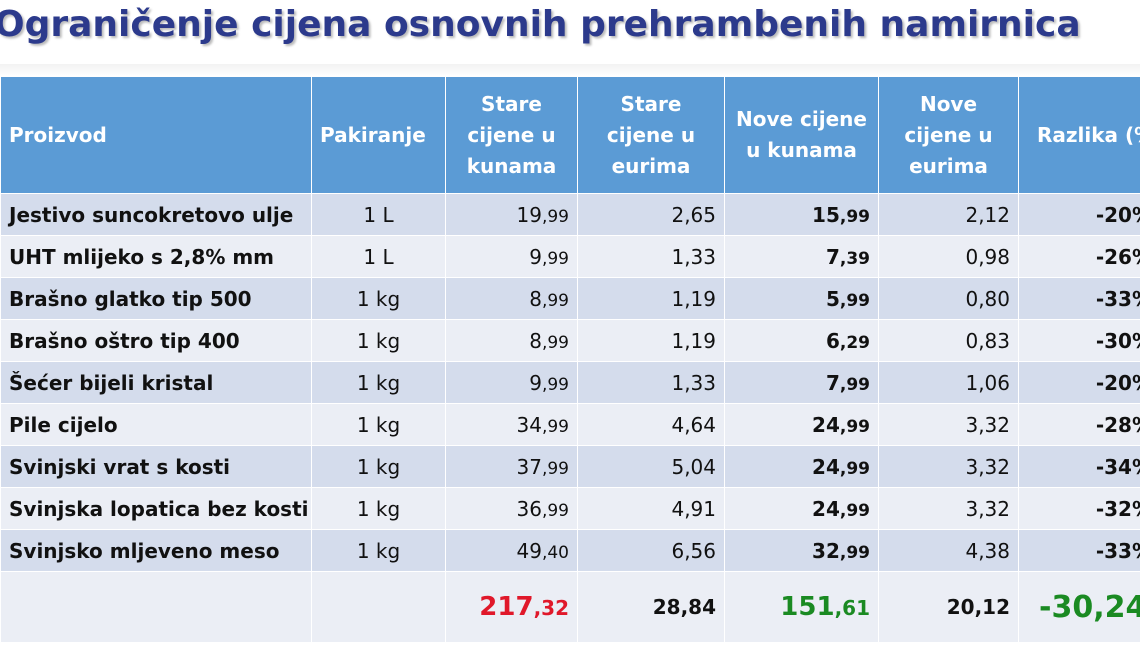 Image resolution: width=1140 pixels, height=650 pixels. What do you see at coordinates (555, 552) in the screenshot?
I see `old-price-kn-dec: ,40` at bounding box center [555, 552].